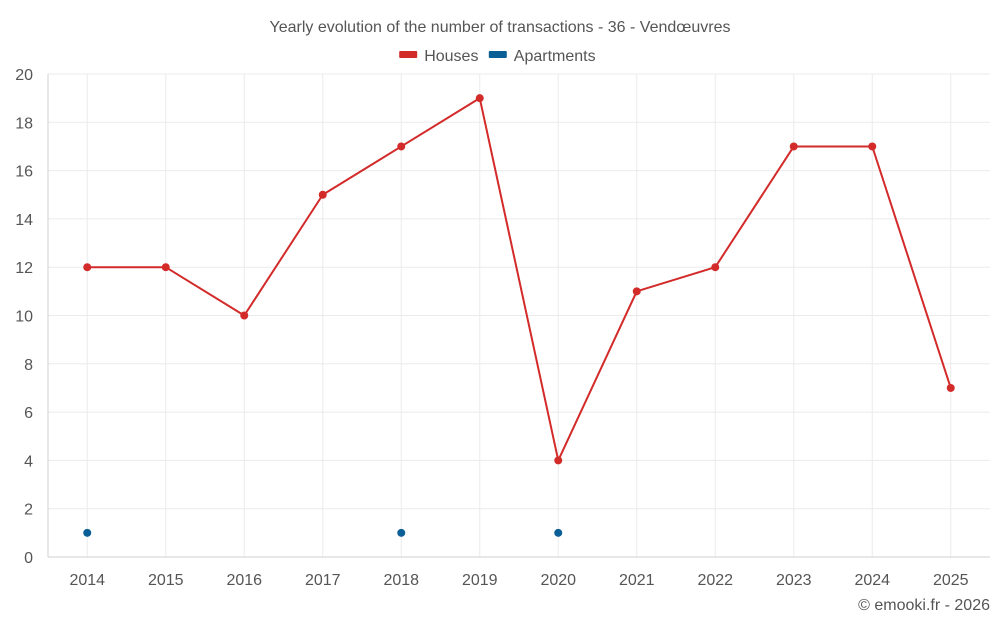 This screenshot has width=1000, height=625. I want to click on x-tick-label: 2025, so click(951, 580).